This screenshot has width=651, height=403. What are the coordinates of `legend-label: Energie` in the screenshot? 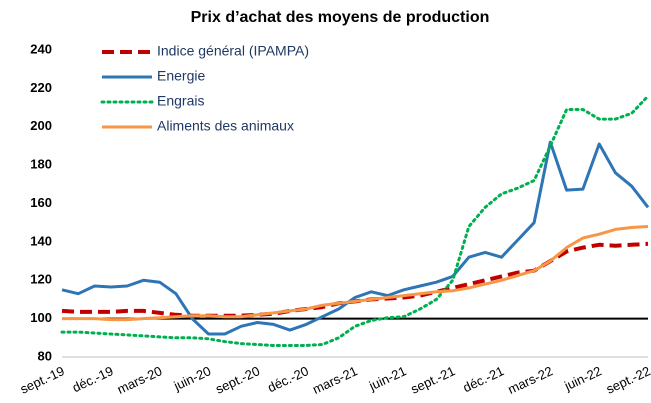 It's located at (181, 76).